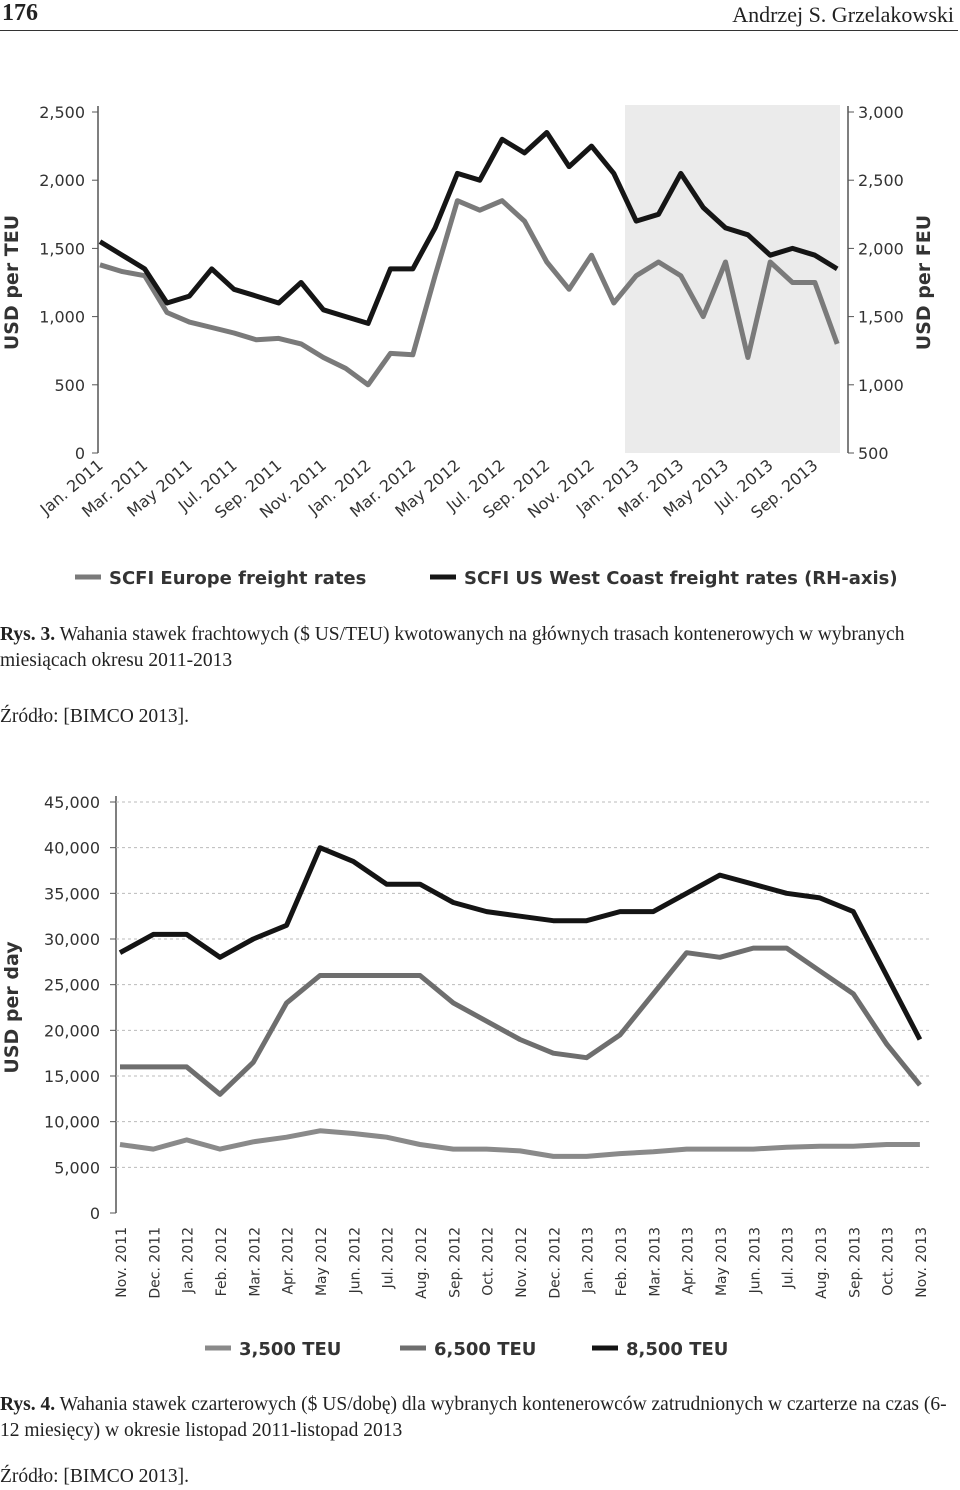  What do you see at coordinates (72, 1076) in the screenshot?
I see `y-tick-label: 15,000` at bounding box center [72, 1076].